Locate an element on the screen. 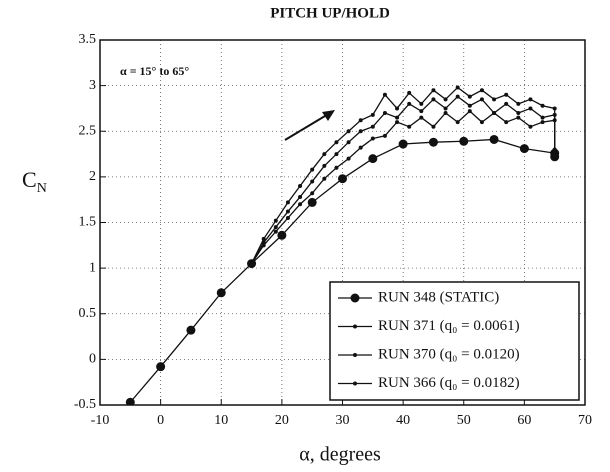 The height and width of the screenshot is (472, 610). y-axis-label: CN is located at coordinates (34, 181).